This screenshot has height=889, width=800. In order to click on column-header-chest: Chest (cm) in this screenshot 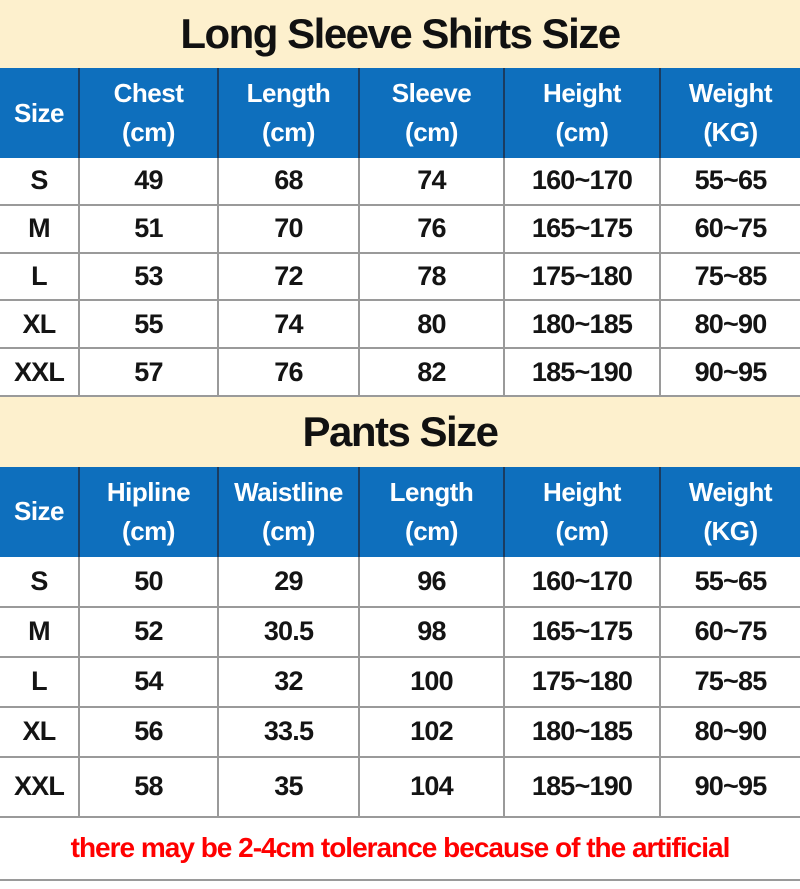, I will do `click(147, 113)`.